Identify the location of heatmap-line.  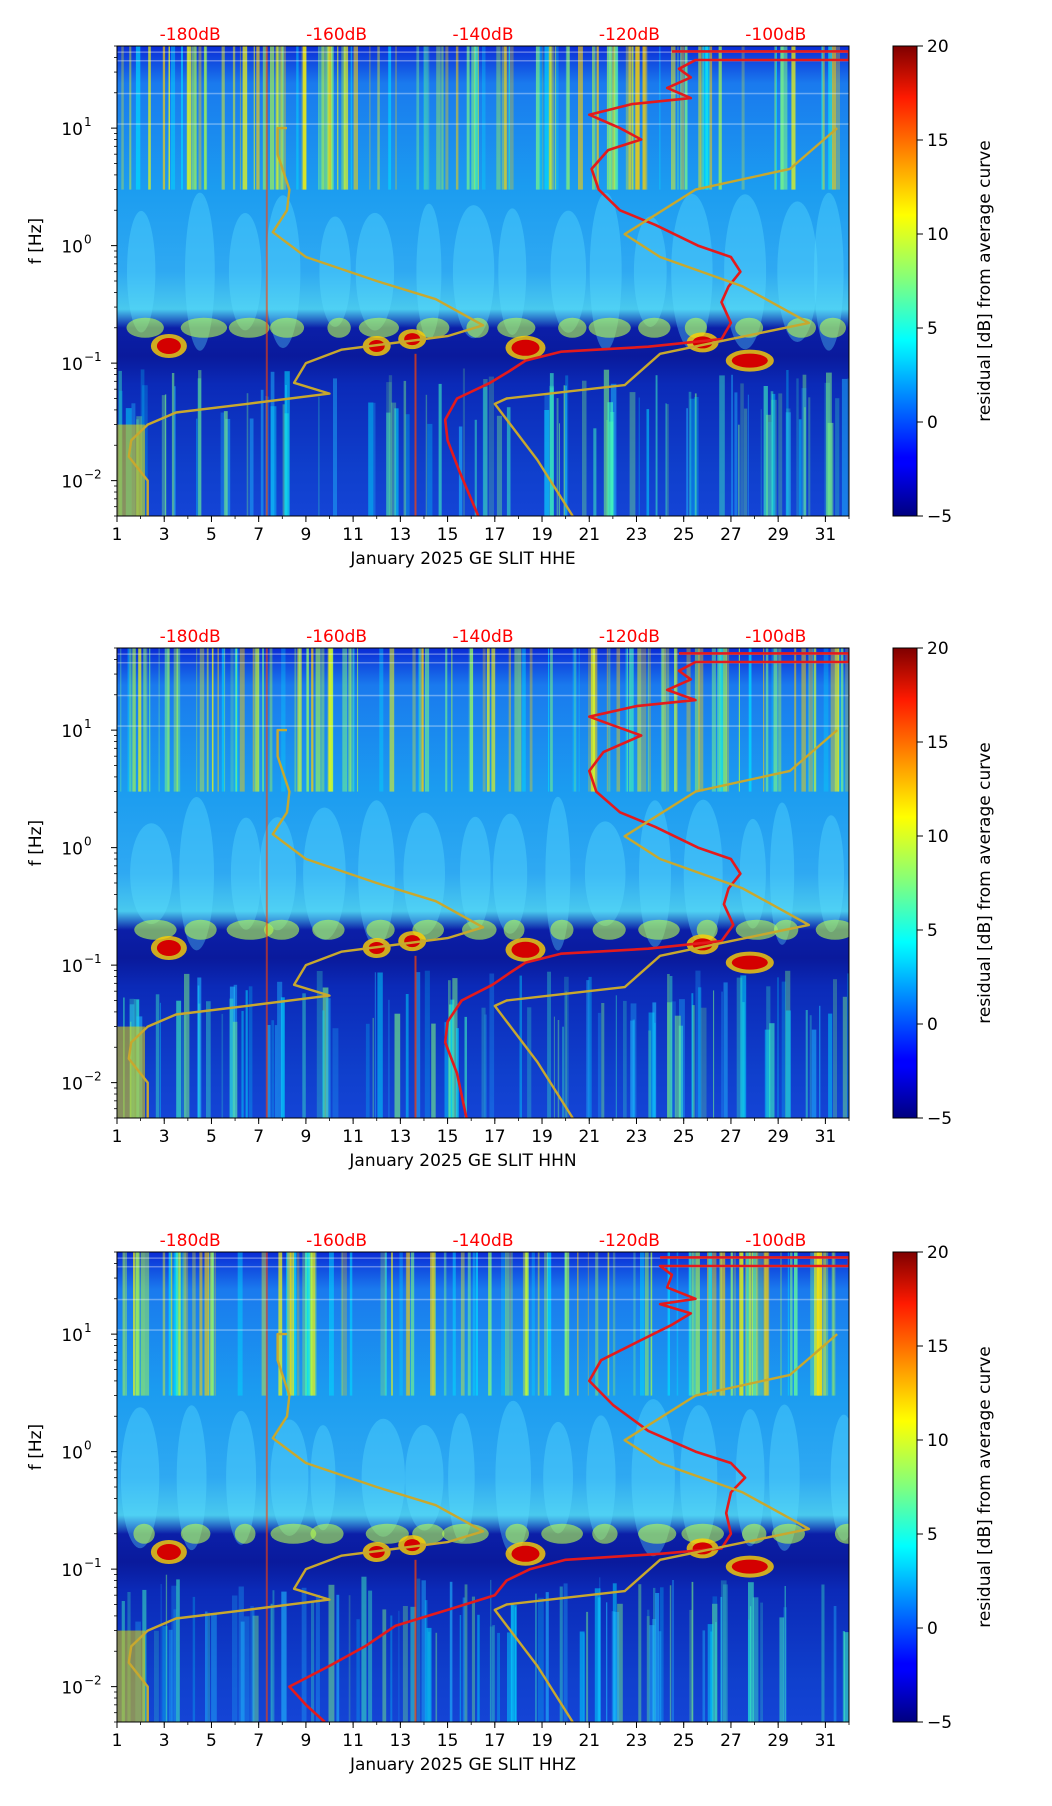
(266, 1487).